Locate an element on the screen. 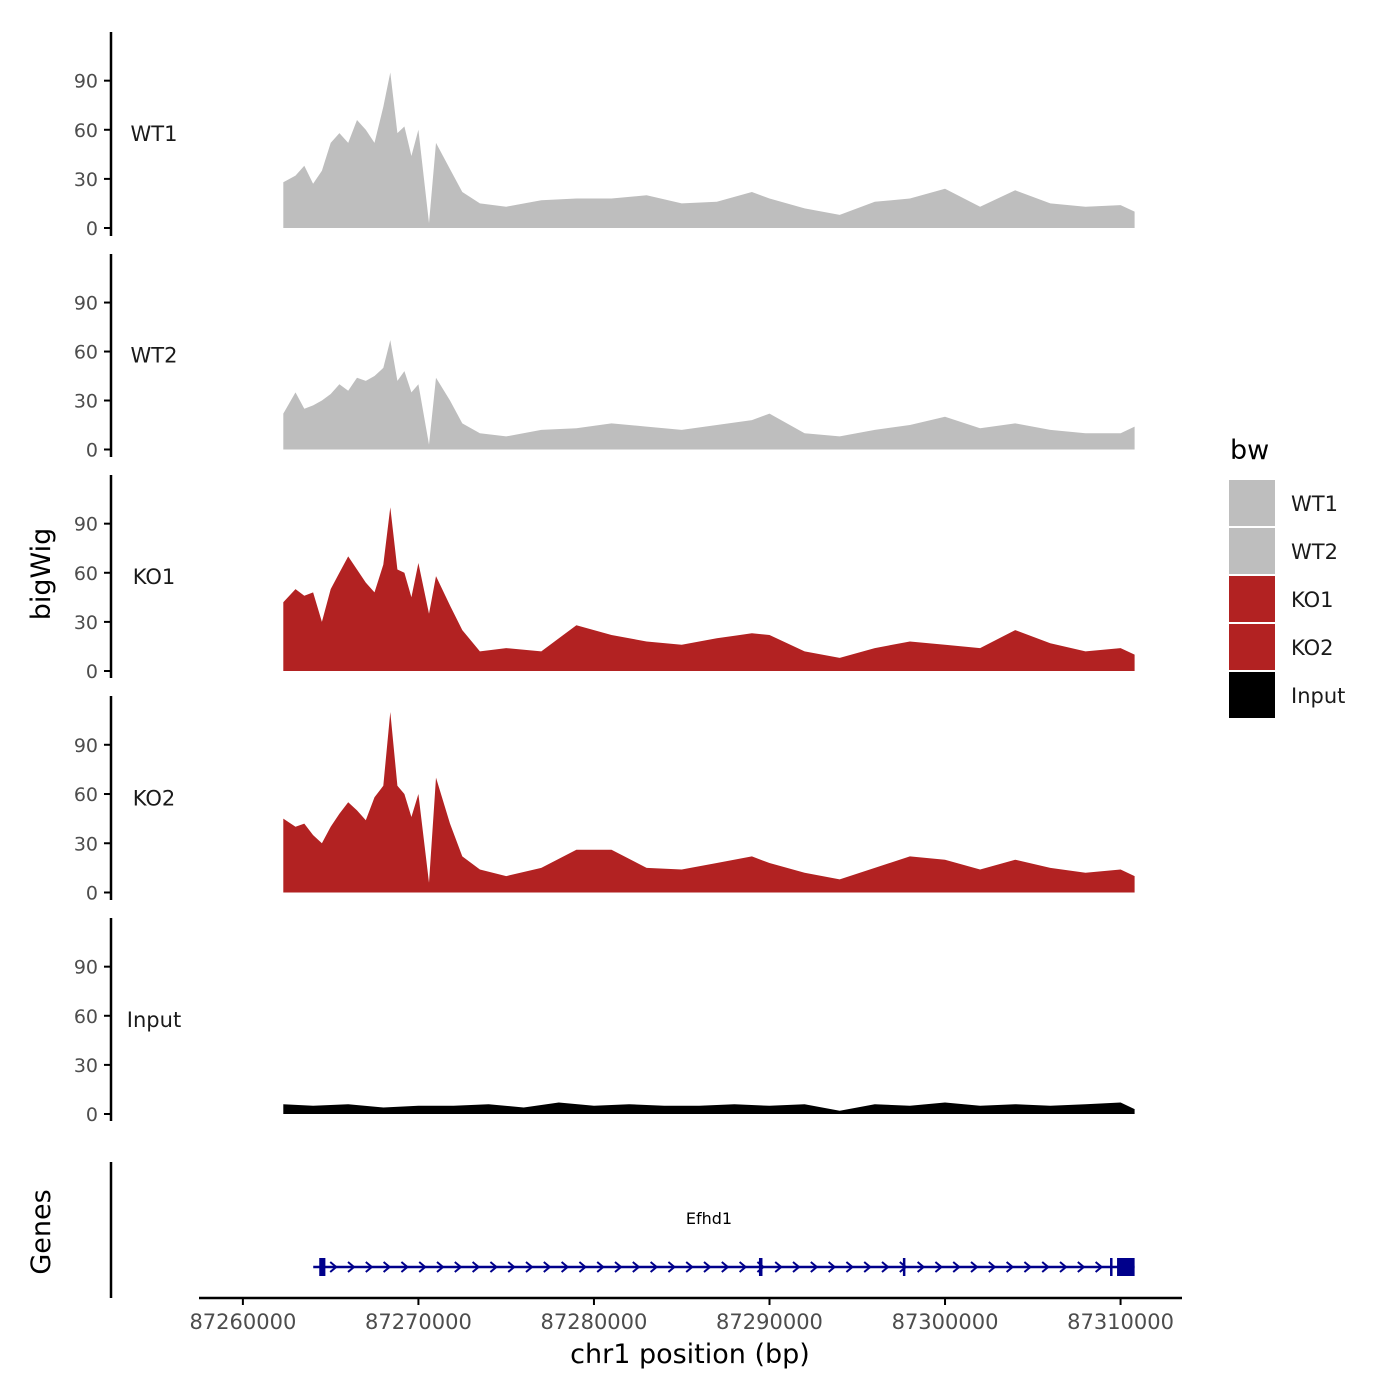  legend-key-wt2 is located at coordinates (1252, 551).